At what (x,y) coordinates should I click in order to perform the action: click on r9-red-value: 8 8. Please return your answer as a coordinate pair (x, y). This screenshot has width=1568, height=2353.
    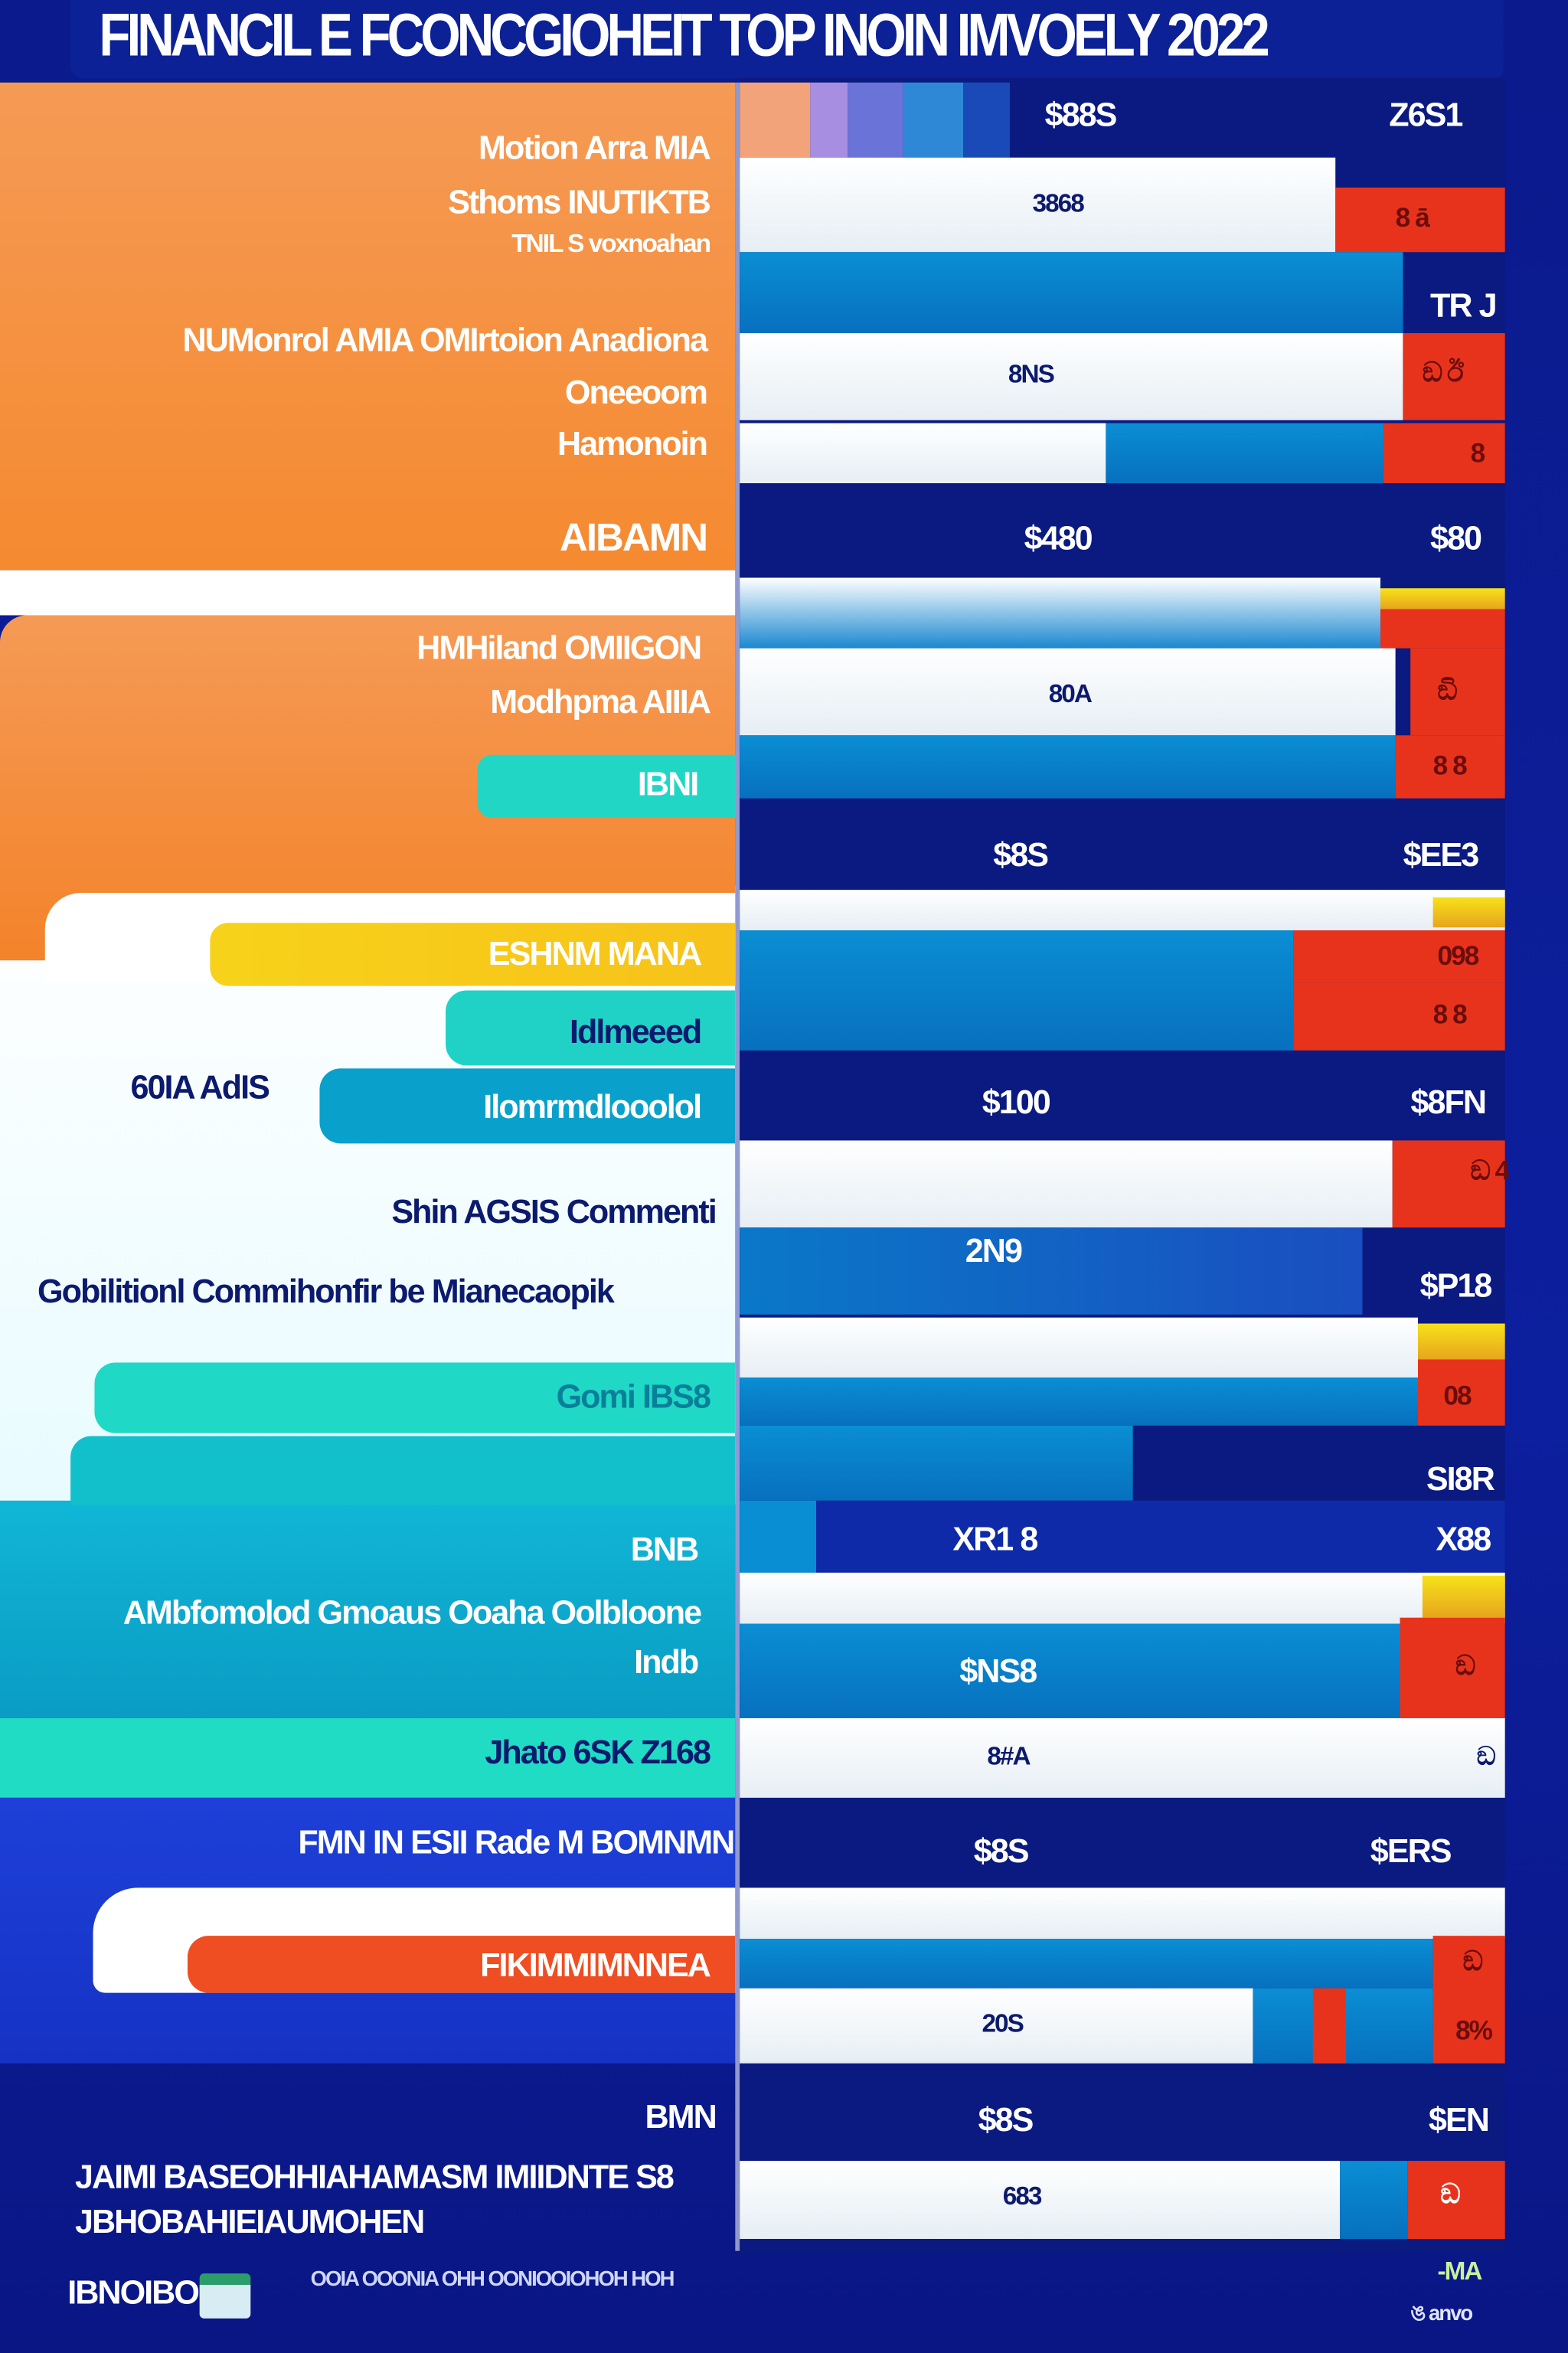
    Looking at the image, I should click on (1450, 765).